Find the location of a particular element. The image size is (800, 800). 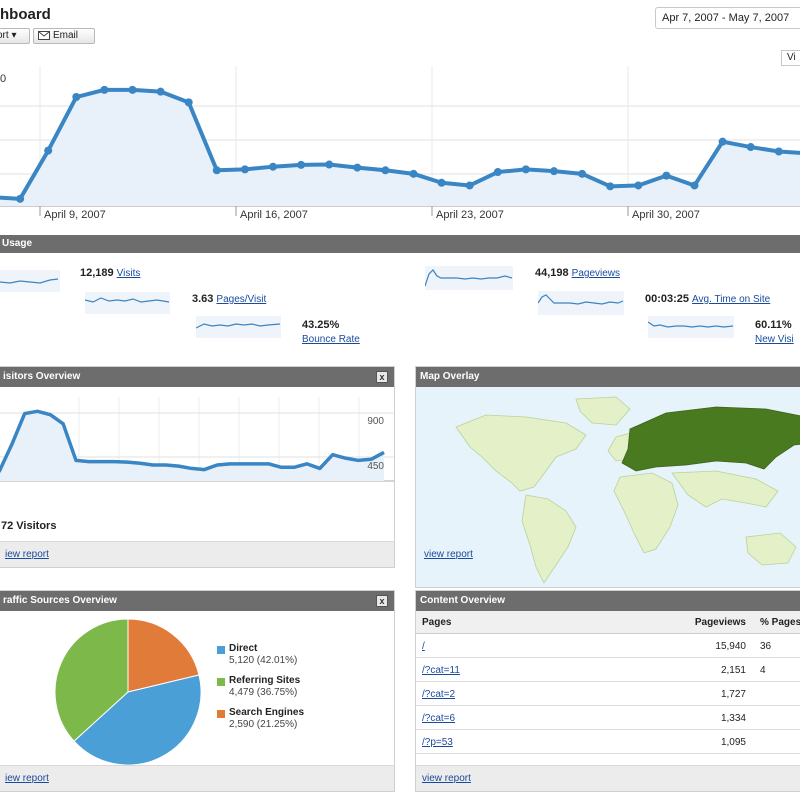

metric-bounce-rate-value: 43.25% is located at coordinates (321, 325).